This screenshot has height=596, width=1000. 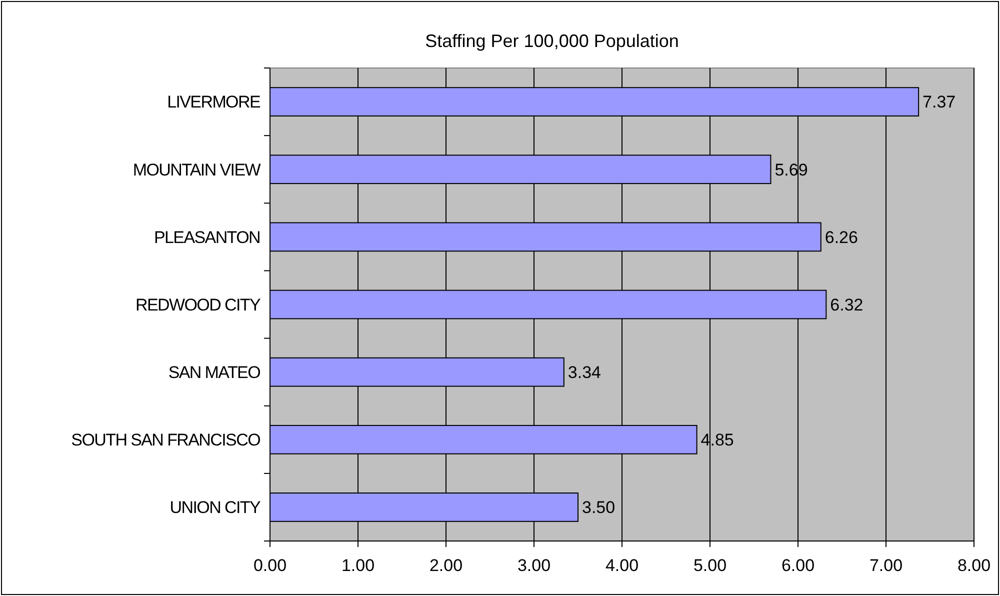 I want to click on x-tick-label: 2.00, so click(x=446, y=565).